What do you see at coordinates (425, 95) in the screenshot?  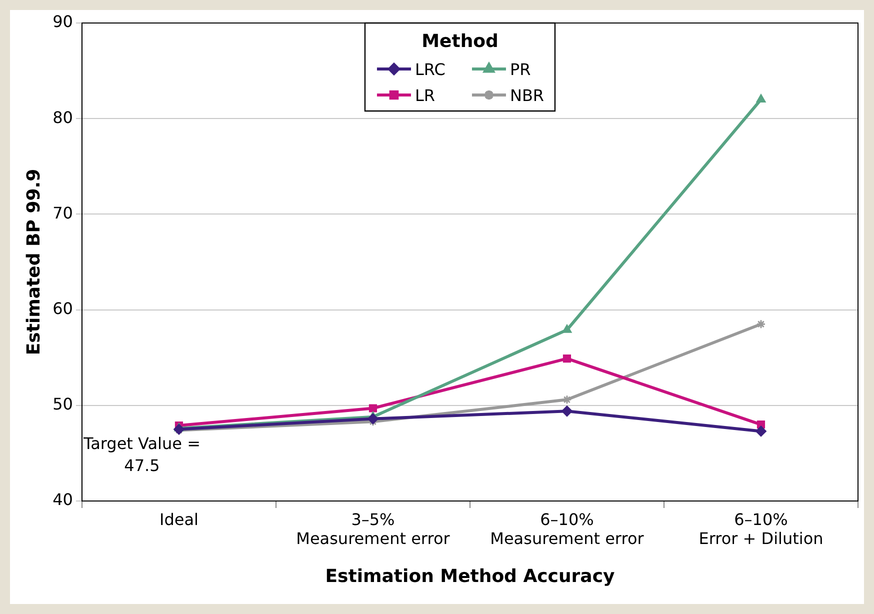 I see `legend-label: LR` at bounding box center [425, 95].